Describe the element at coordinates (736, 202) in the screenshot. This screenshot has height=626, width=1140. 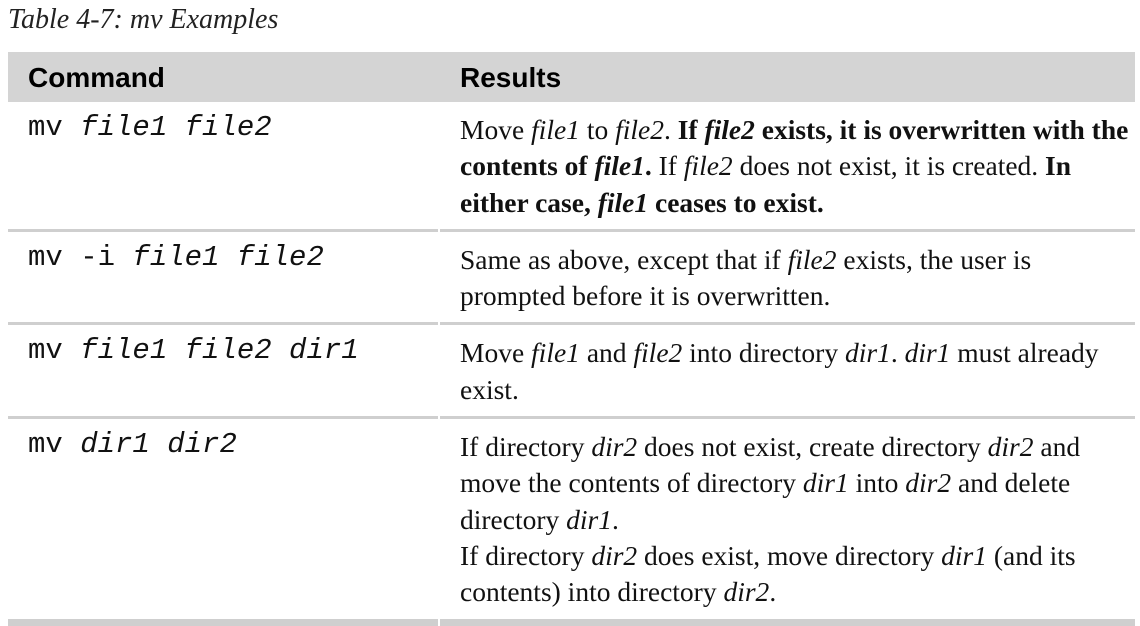
I see `result-text: ceases to exist.` at that location.